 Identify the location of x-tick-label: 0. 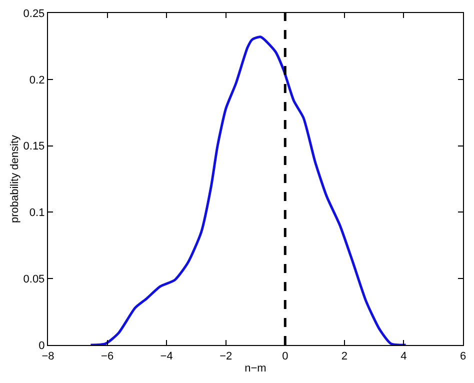
(285, 356).